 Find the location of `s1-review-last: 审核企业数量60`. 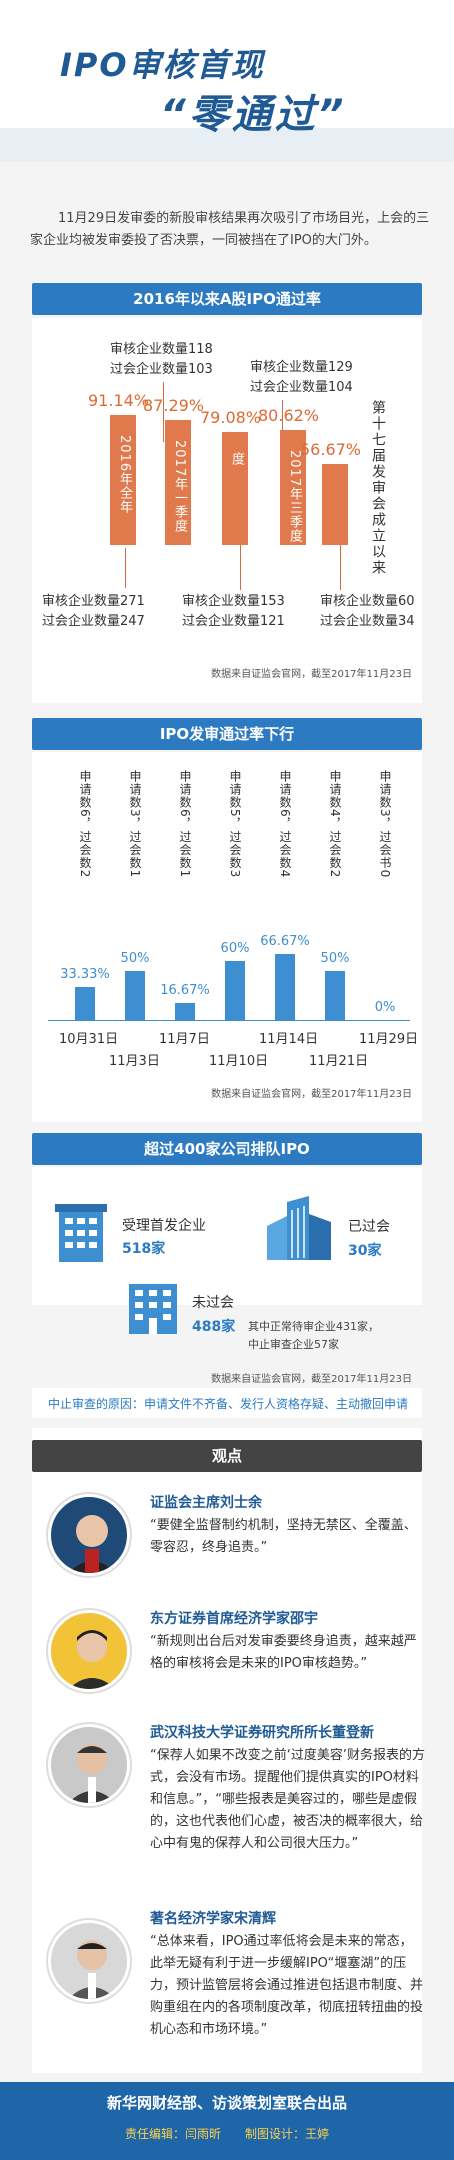

s1-review-last: 审核企业数量60 is located at coordinates (367, 601).